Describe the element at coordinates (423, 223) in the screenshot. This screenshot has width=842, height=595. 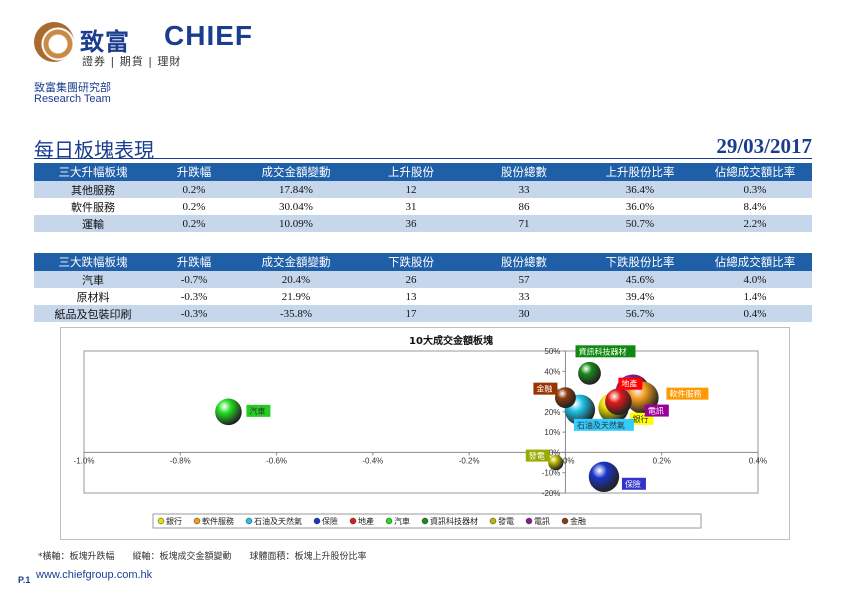
I see `table-row: 運輸 0.2% 10.09% 36 71 50.7% 2.2%` at that location.